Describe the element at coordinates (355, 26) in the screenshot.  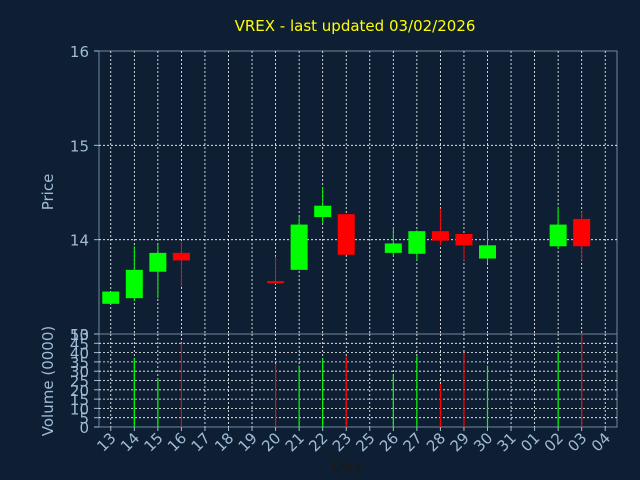
I see `chart-title: VREX - last updated 03/02/2026` at that location.